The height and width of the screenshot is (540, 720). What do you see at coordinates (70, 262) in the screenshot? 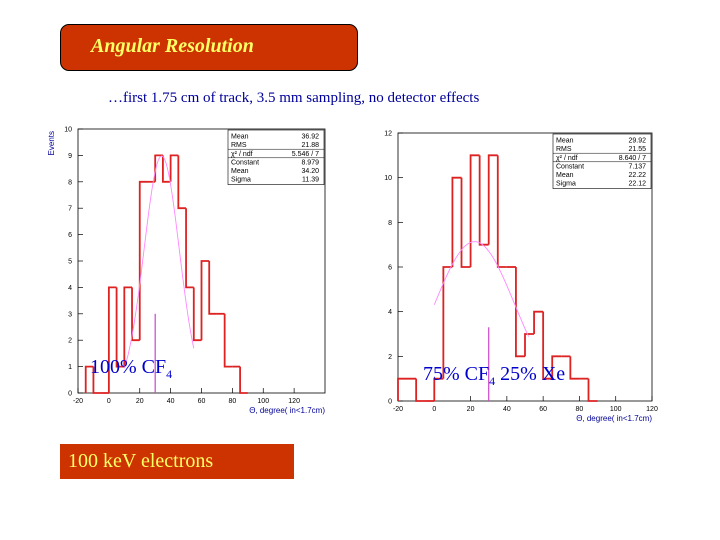
I see `y-tick-label: 5` at bounding box center [70, 262].